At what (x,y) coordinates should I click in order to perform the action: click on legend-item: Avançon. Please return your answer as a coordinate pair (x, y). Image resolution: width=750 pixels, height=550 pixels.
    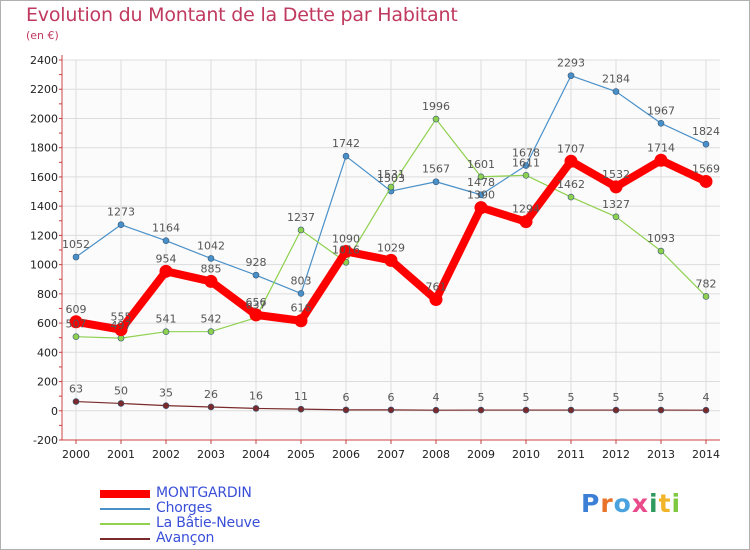
    Looking at the image, I should click on (180, 538).